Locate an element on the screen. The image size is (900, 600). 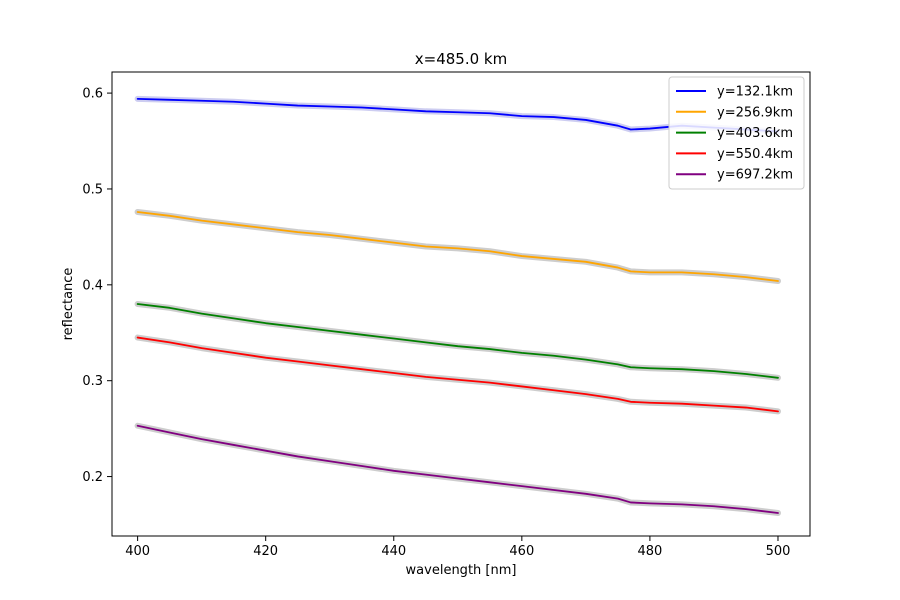
legend-box is located at coordinates (736, 133).